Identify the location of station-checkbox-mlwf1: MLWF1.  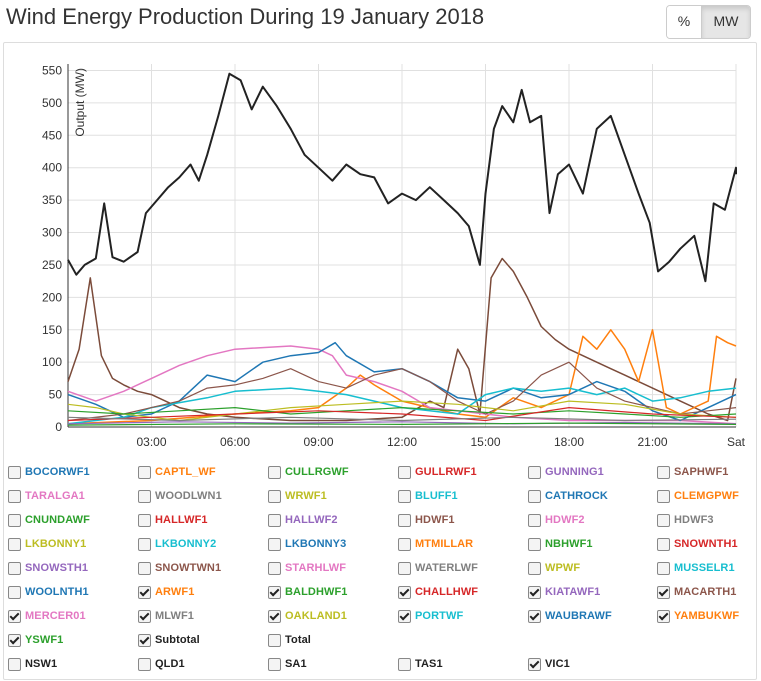
(166, 616).